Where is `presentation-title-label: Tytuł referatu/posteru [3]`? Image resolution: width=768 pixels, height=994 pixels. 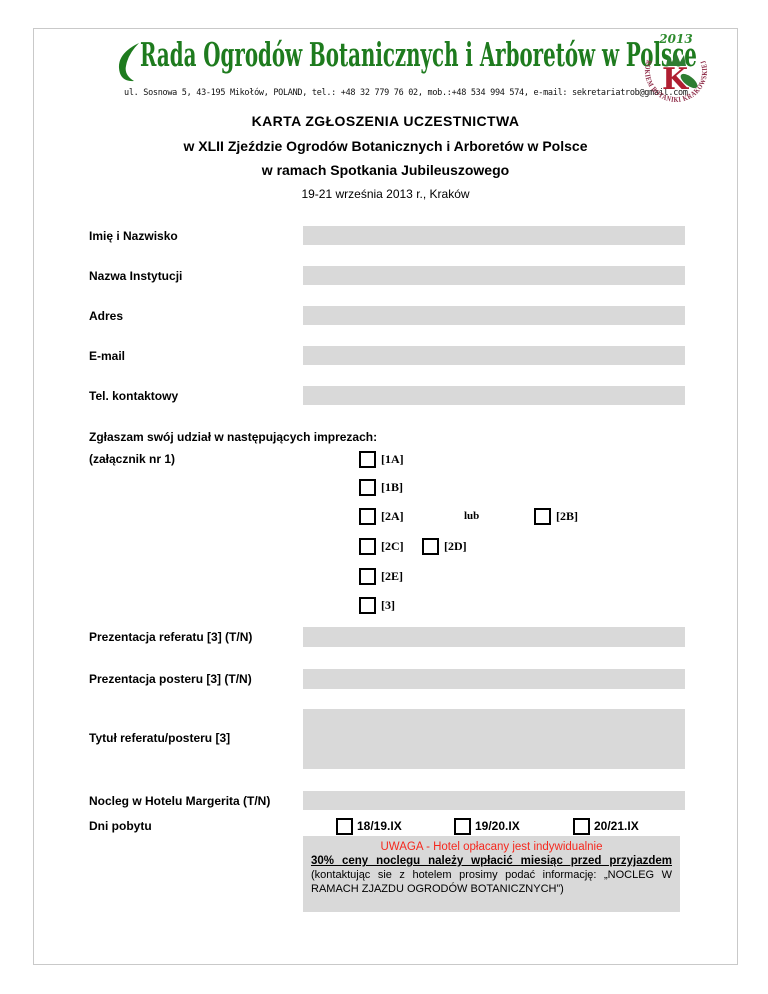
presentation-title-label: Tytuł referatu/posteru [3] is located at coordinates (160, 738).